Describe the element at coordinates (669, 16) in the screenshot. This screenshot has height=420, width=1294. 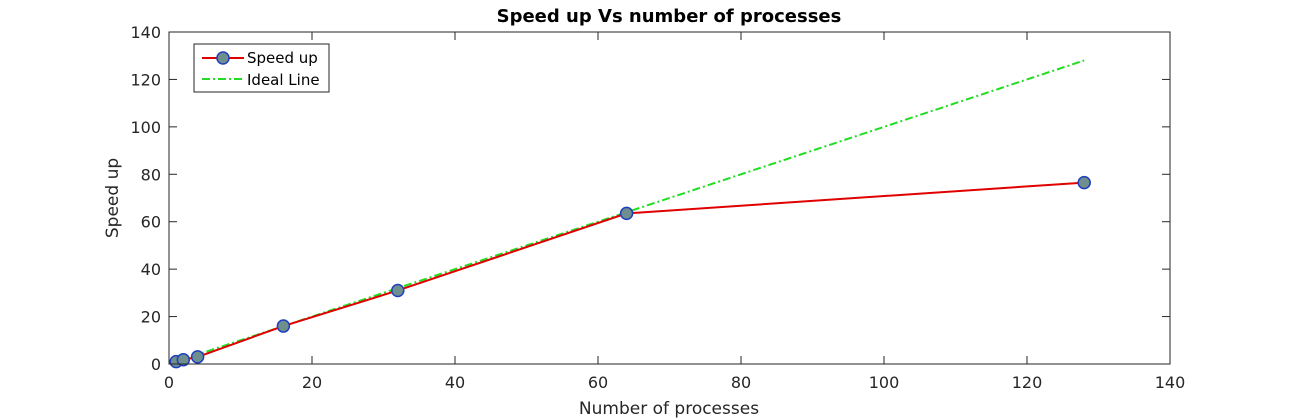
I see `chart-title: Speed up Vs number of processes` at that location.